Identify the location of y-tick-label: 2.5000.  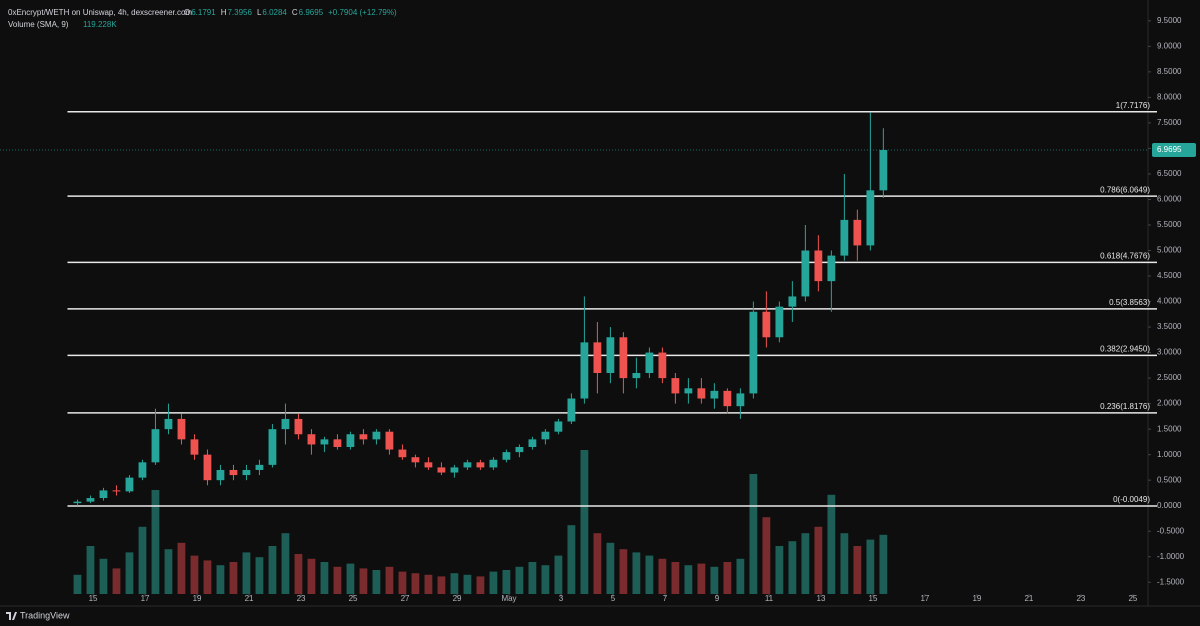
(1169, 377).